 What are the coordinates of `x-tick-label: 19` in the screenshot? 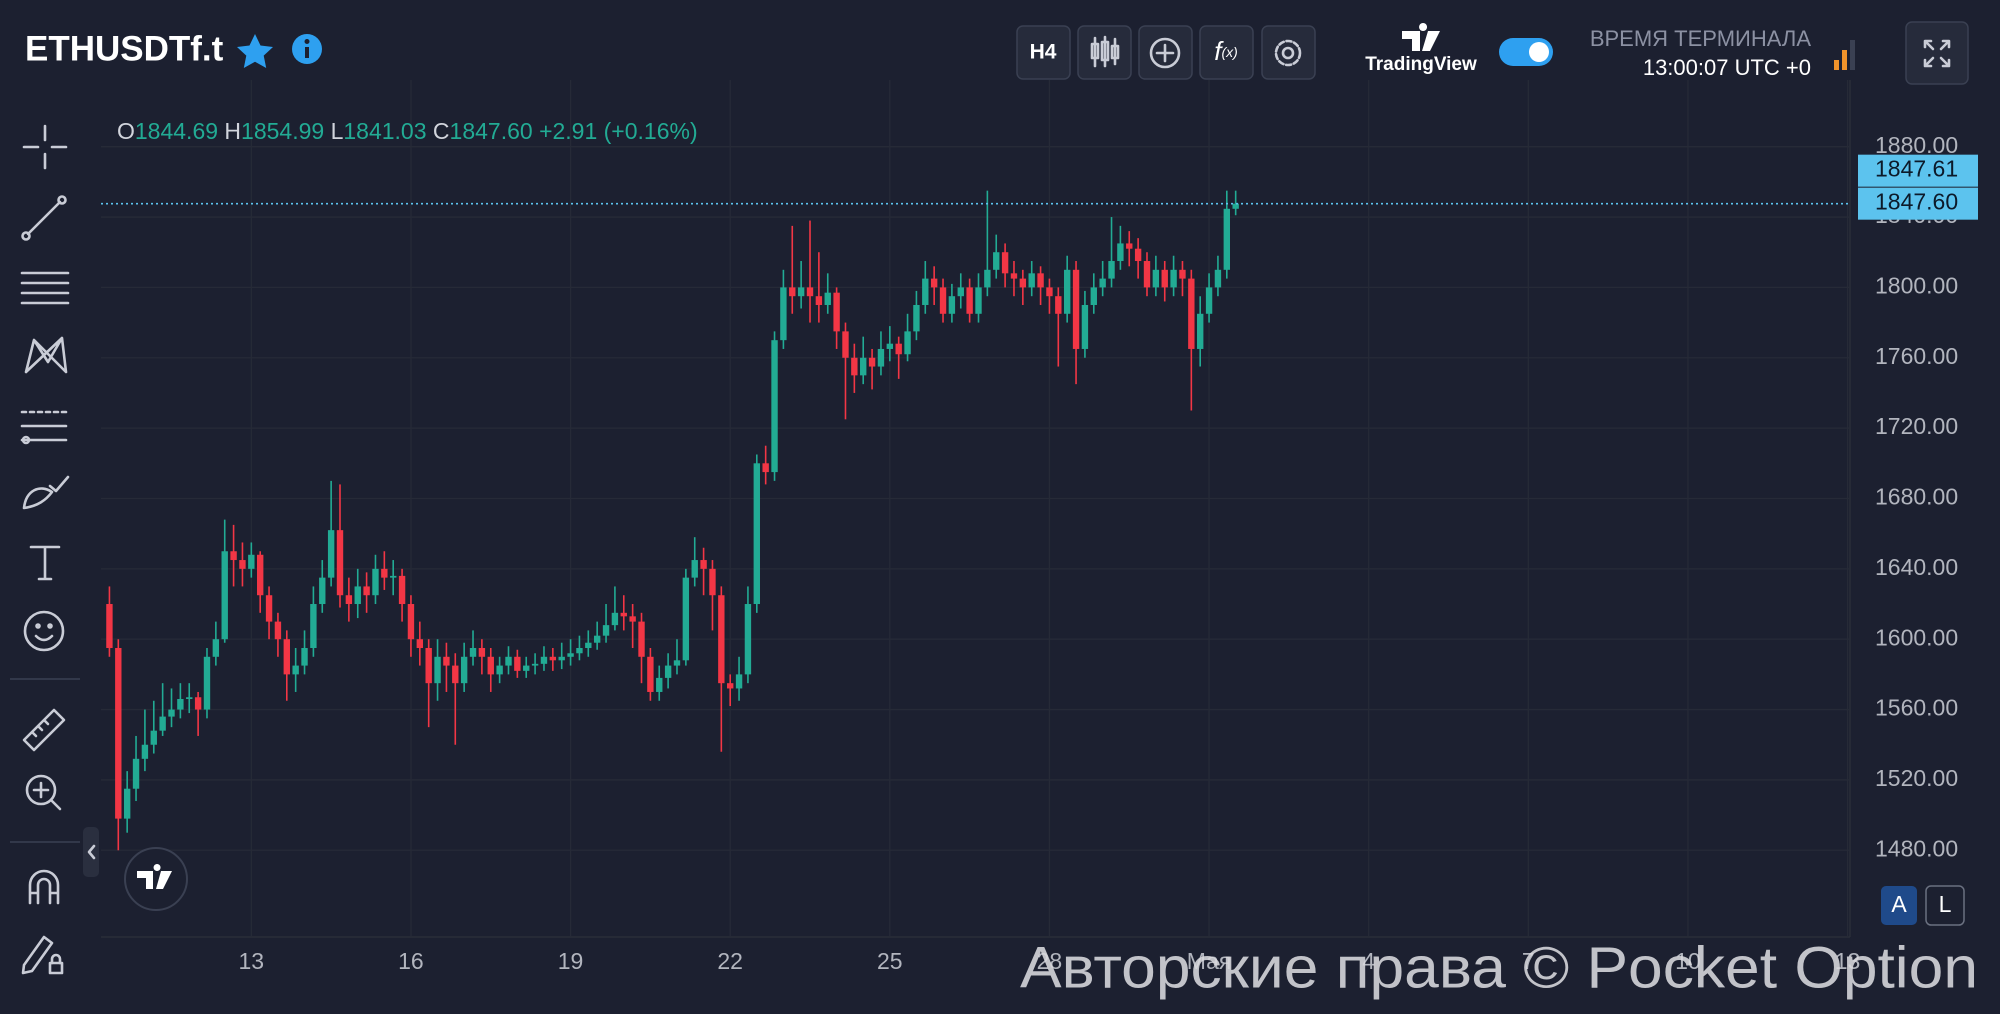 It's located at (571, 961).